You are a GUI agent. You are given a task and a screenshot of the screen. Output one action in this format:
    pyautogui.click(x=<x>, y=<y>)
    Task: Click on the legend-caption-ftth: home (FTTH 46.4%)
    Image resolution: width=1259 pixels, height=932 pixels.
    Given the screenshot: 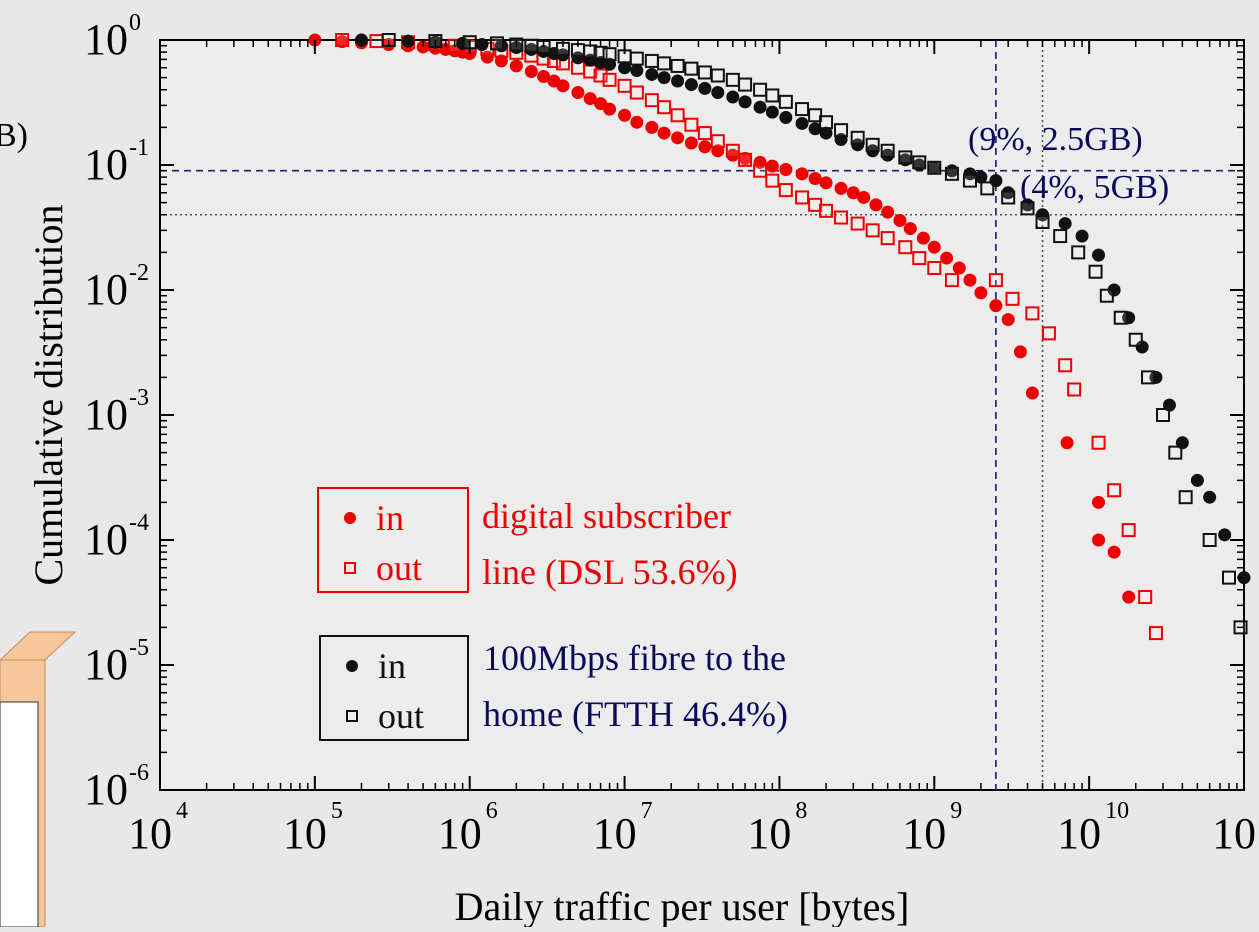 What is the action you would take?
    pyautogui.click(x=635, y=714)
    